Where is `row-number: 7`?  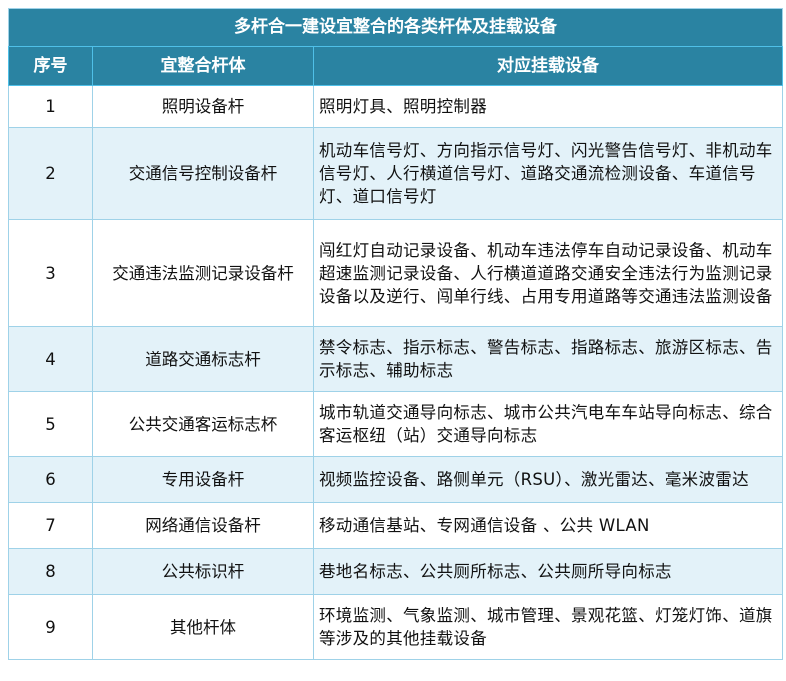
row-number: 7 is located at coordinates (50, 525).